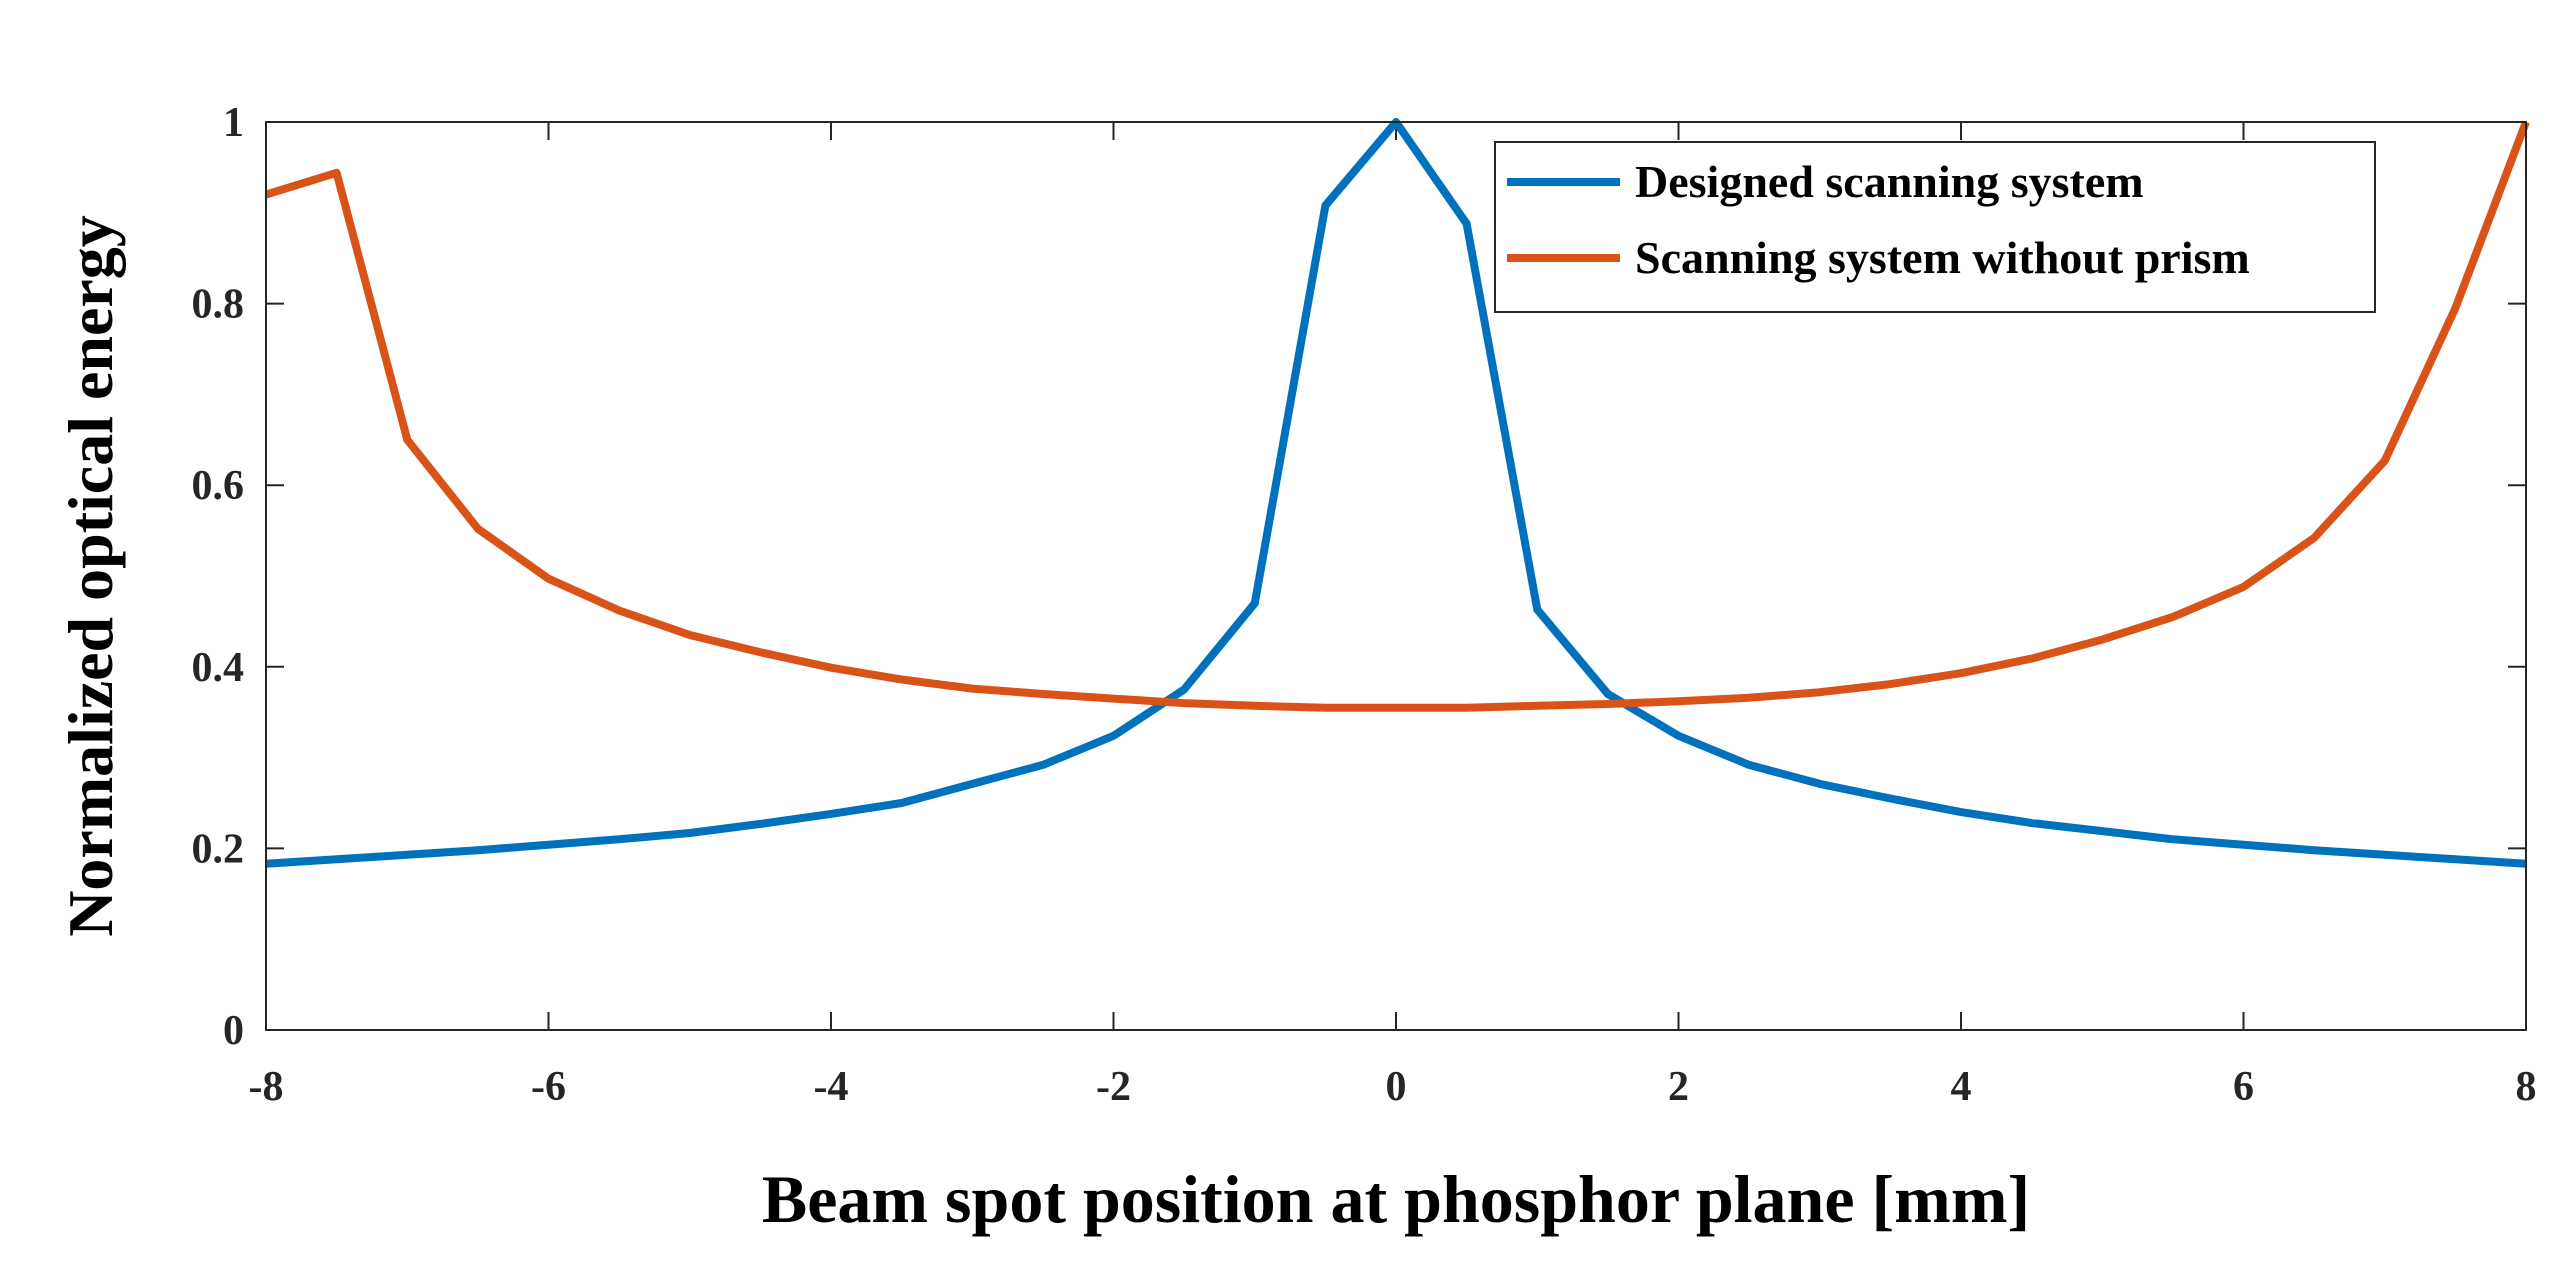 This screenshot has width=2569, height=1287. I want to click on y-tick-label: 1, so click(233, 123).